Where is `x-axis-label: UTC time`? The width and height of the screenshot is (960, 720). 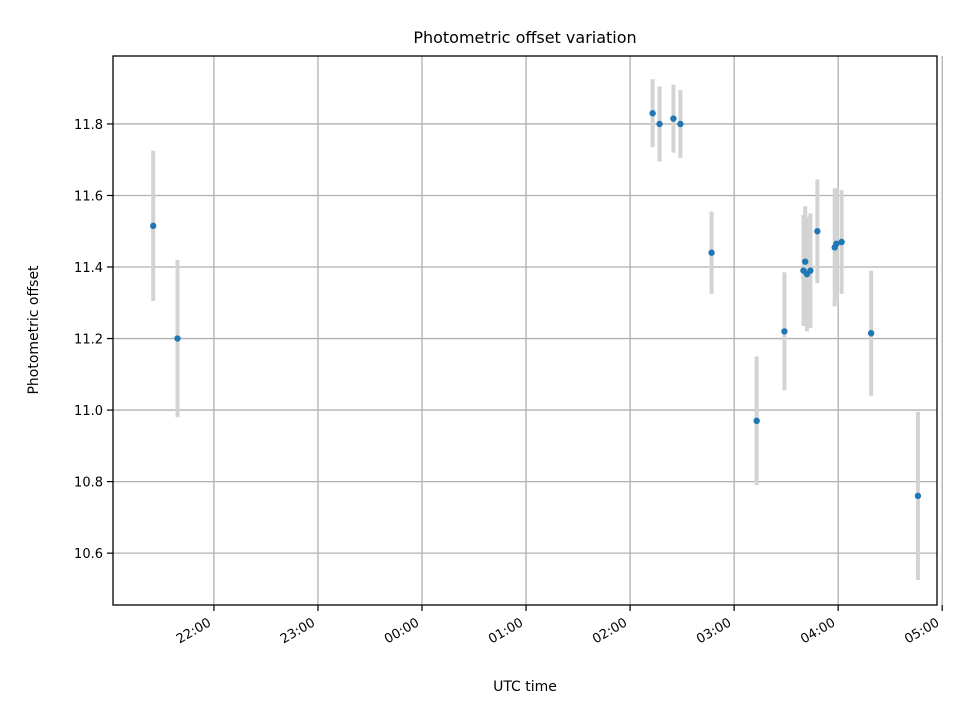 x-axis-label: UTC time is located at coordinates (525, 687).